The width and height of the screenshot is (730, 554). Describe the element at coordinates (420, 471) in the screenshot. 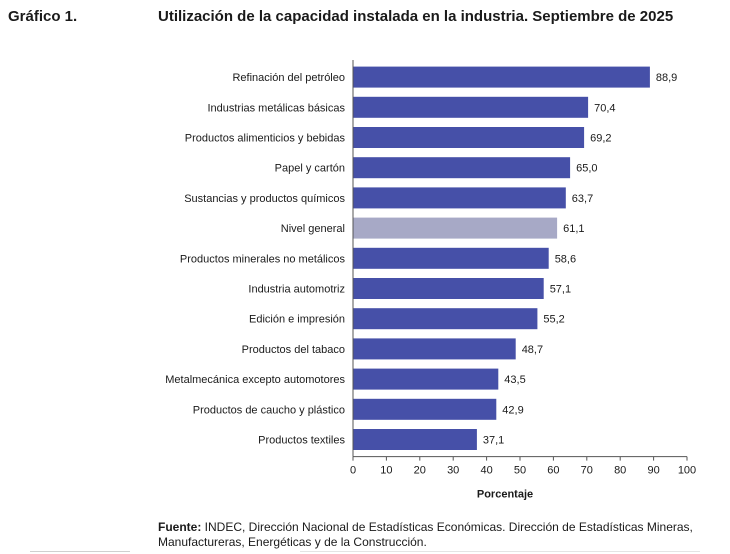

I see `x-tick-label: 20` at that location.